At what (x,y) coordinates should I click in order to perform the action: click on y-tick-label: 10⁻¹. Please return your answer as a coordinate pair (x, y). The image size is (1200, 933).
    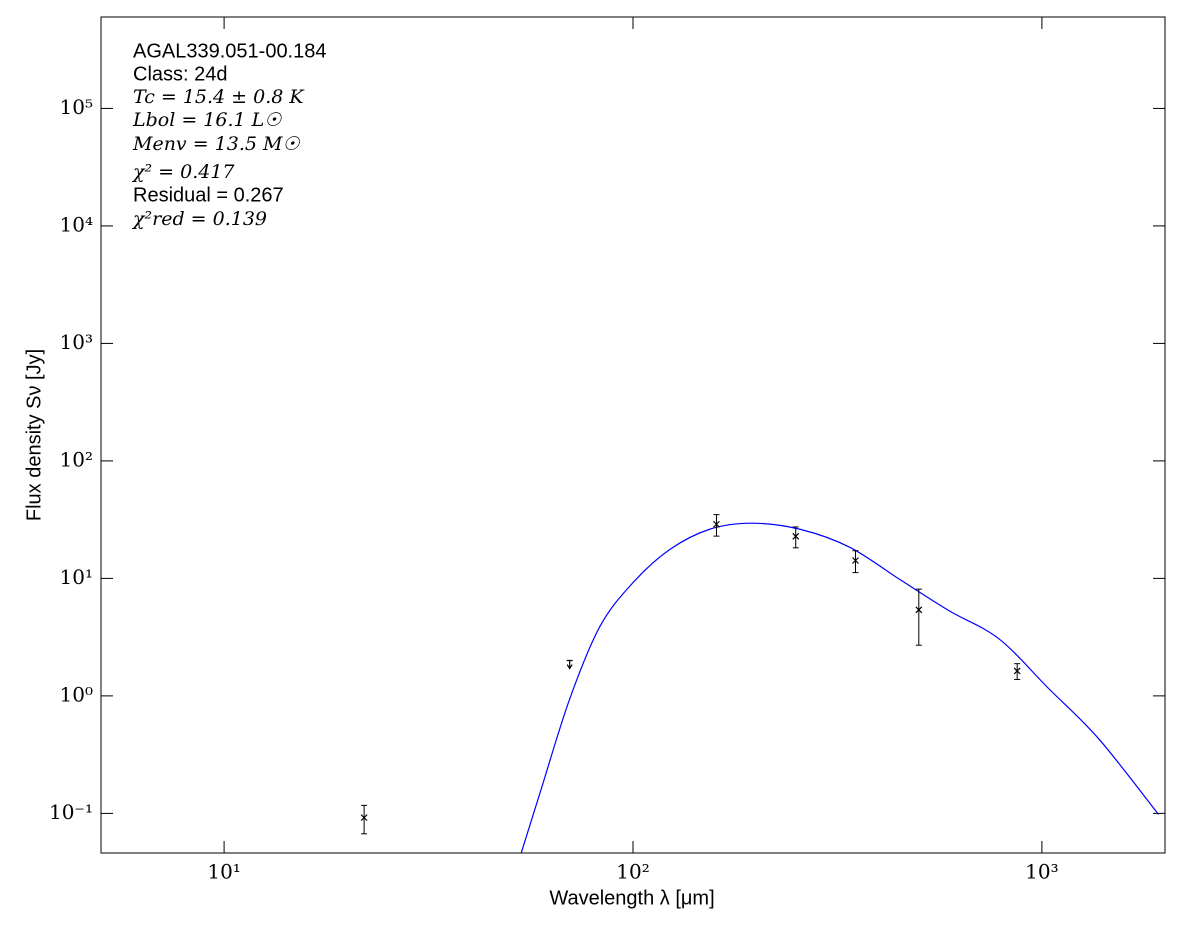
    Looking at the image, I should click on (71, 812).